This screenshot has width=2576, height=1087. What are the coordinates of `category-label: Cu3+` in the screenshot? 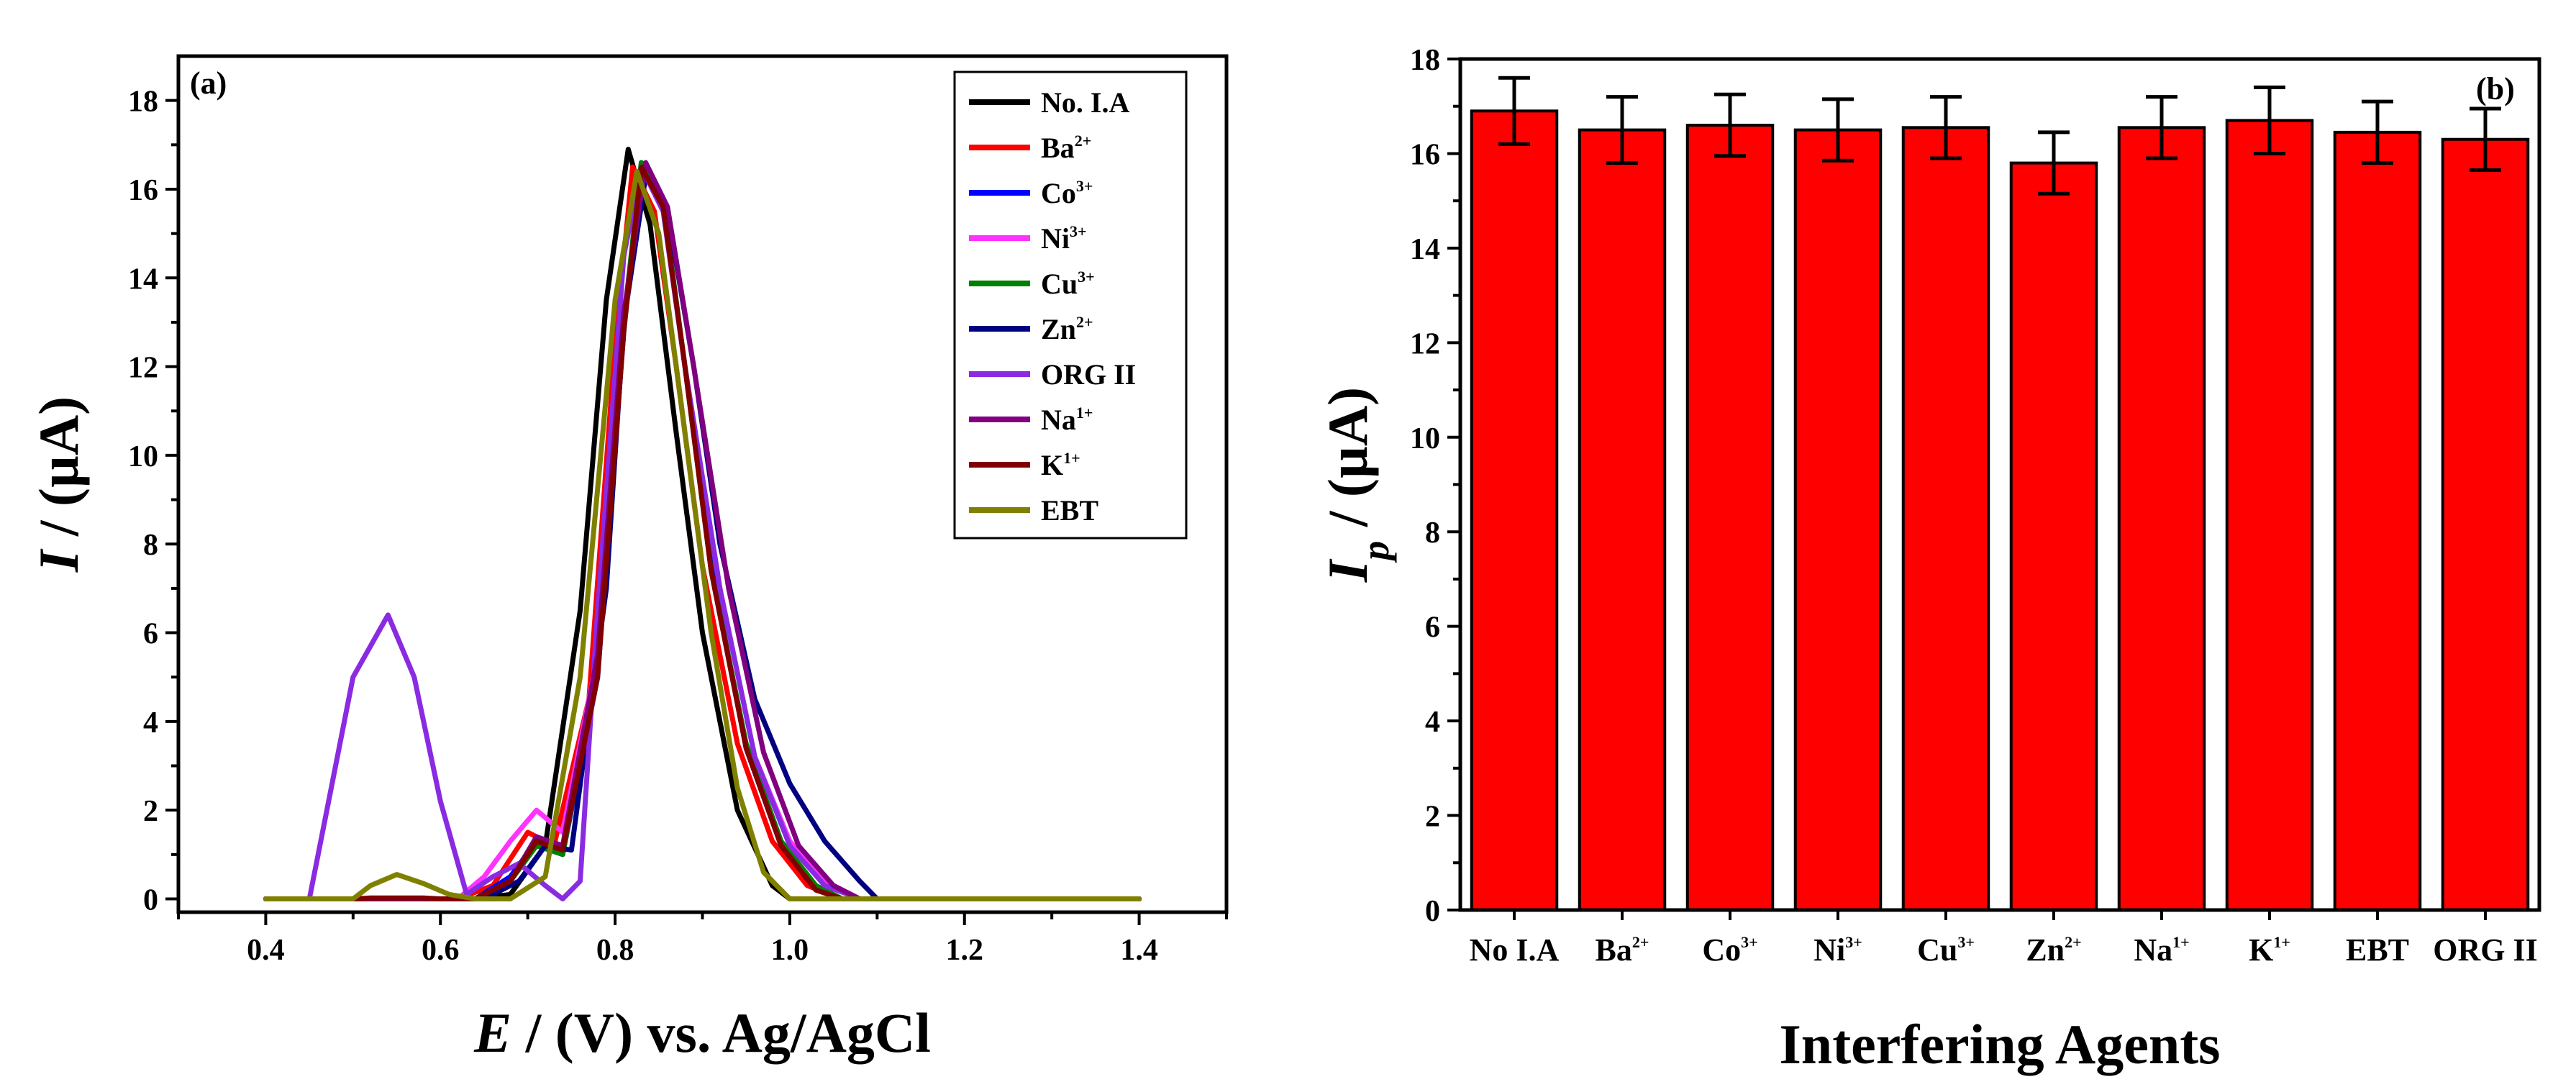 It's located at (1946, 950).